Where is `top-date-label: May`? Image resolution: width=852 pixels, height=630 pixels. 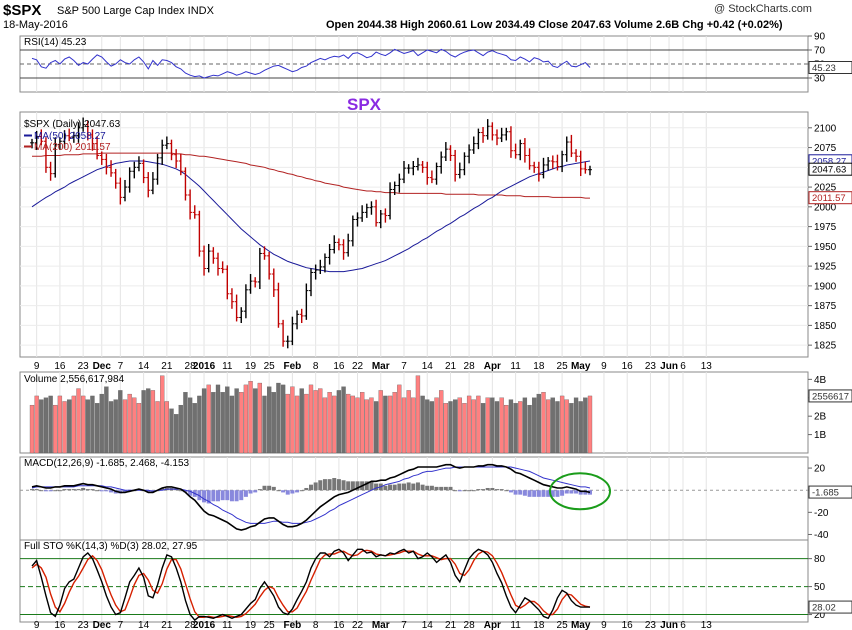
top-date-label: May is located at coordinates (581, 366).